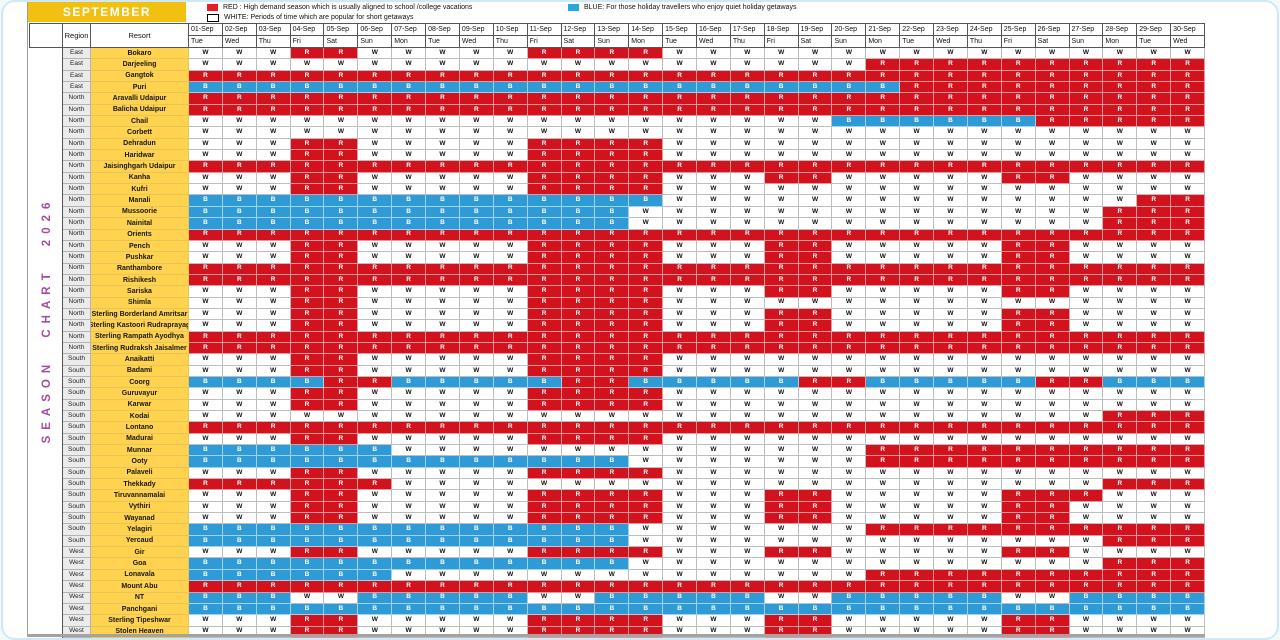  What do you see at coordinates (77, 394) in the screenshot?
I see `region-cell: South` at bounding box center [77, 394].